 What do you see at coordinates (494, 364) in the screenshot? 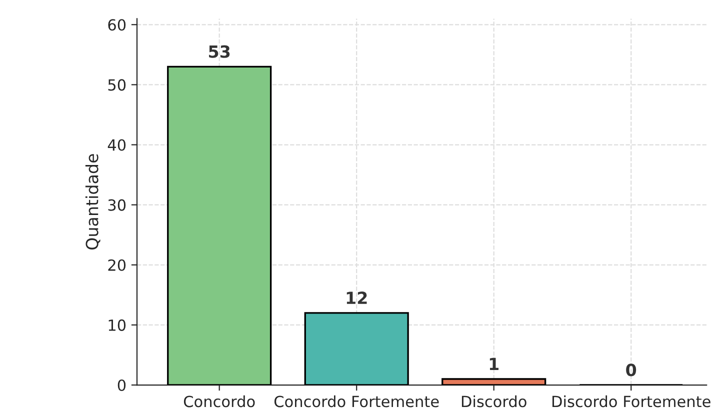
I see `data-label: 1` at bounding box center [494, 364].